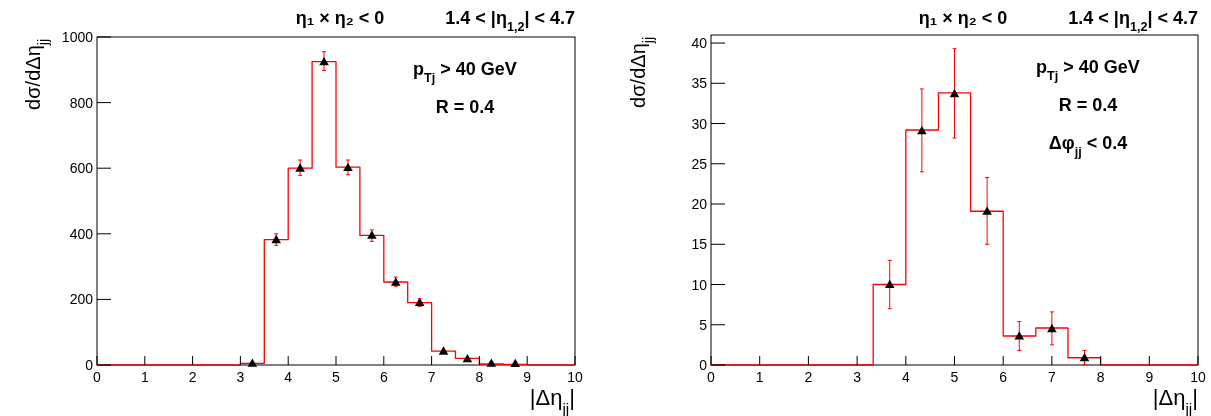 The width and height of the screenshot is (1211, 416). Describe the element at coordinates (81, 233) in the screenshot. I see `y-tick-label: 400` at that location.